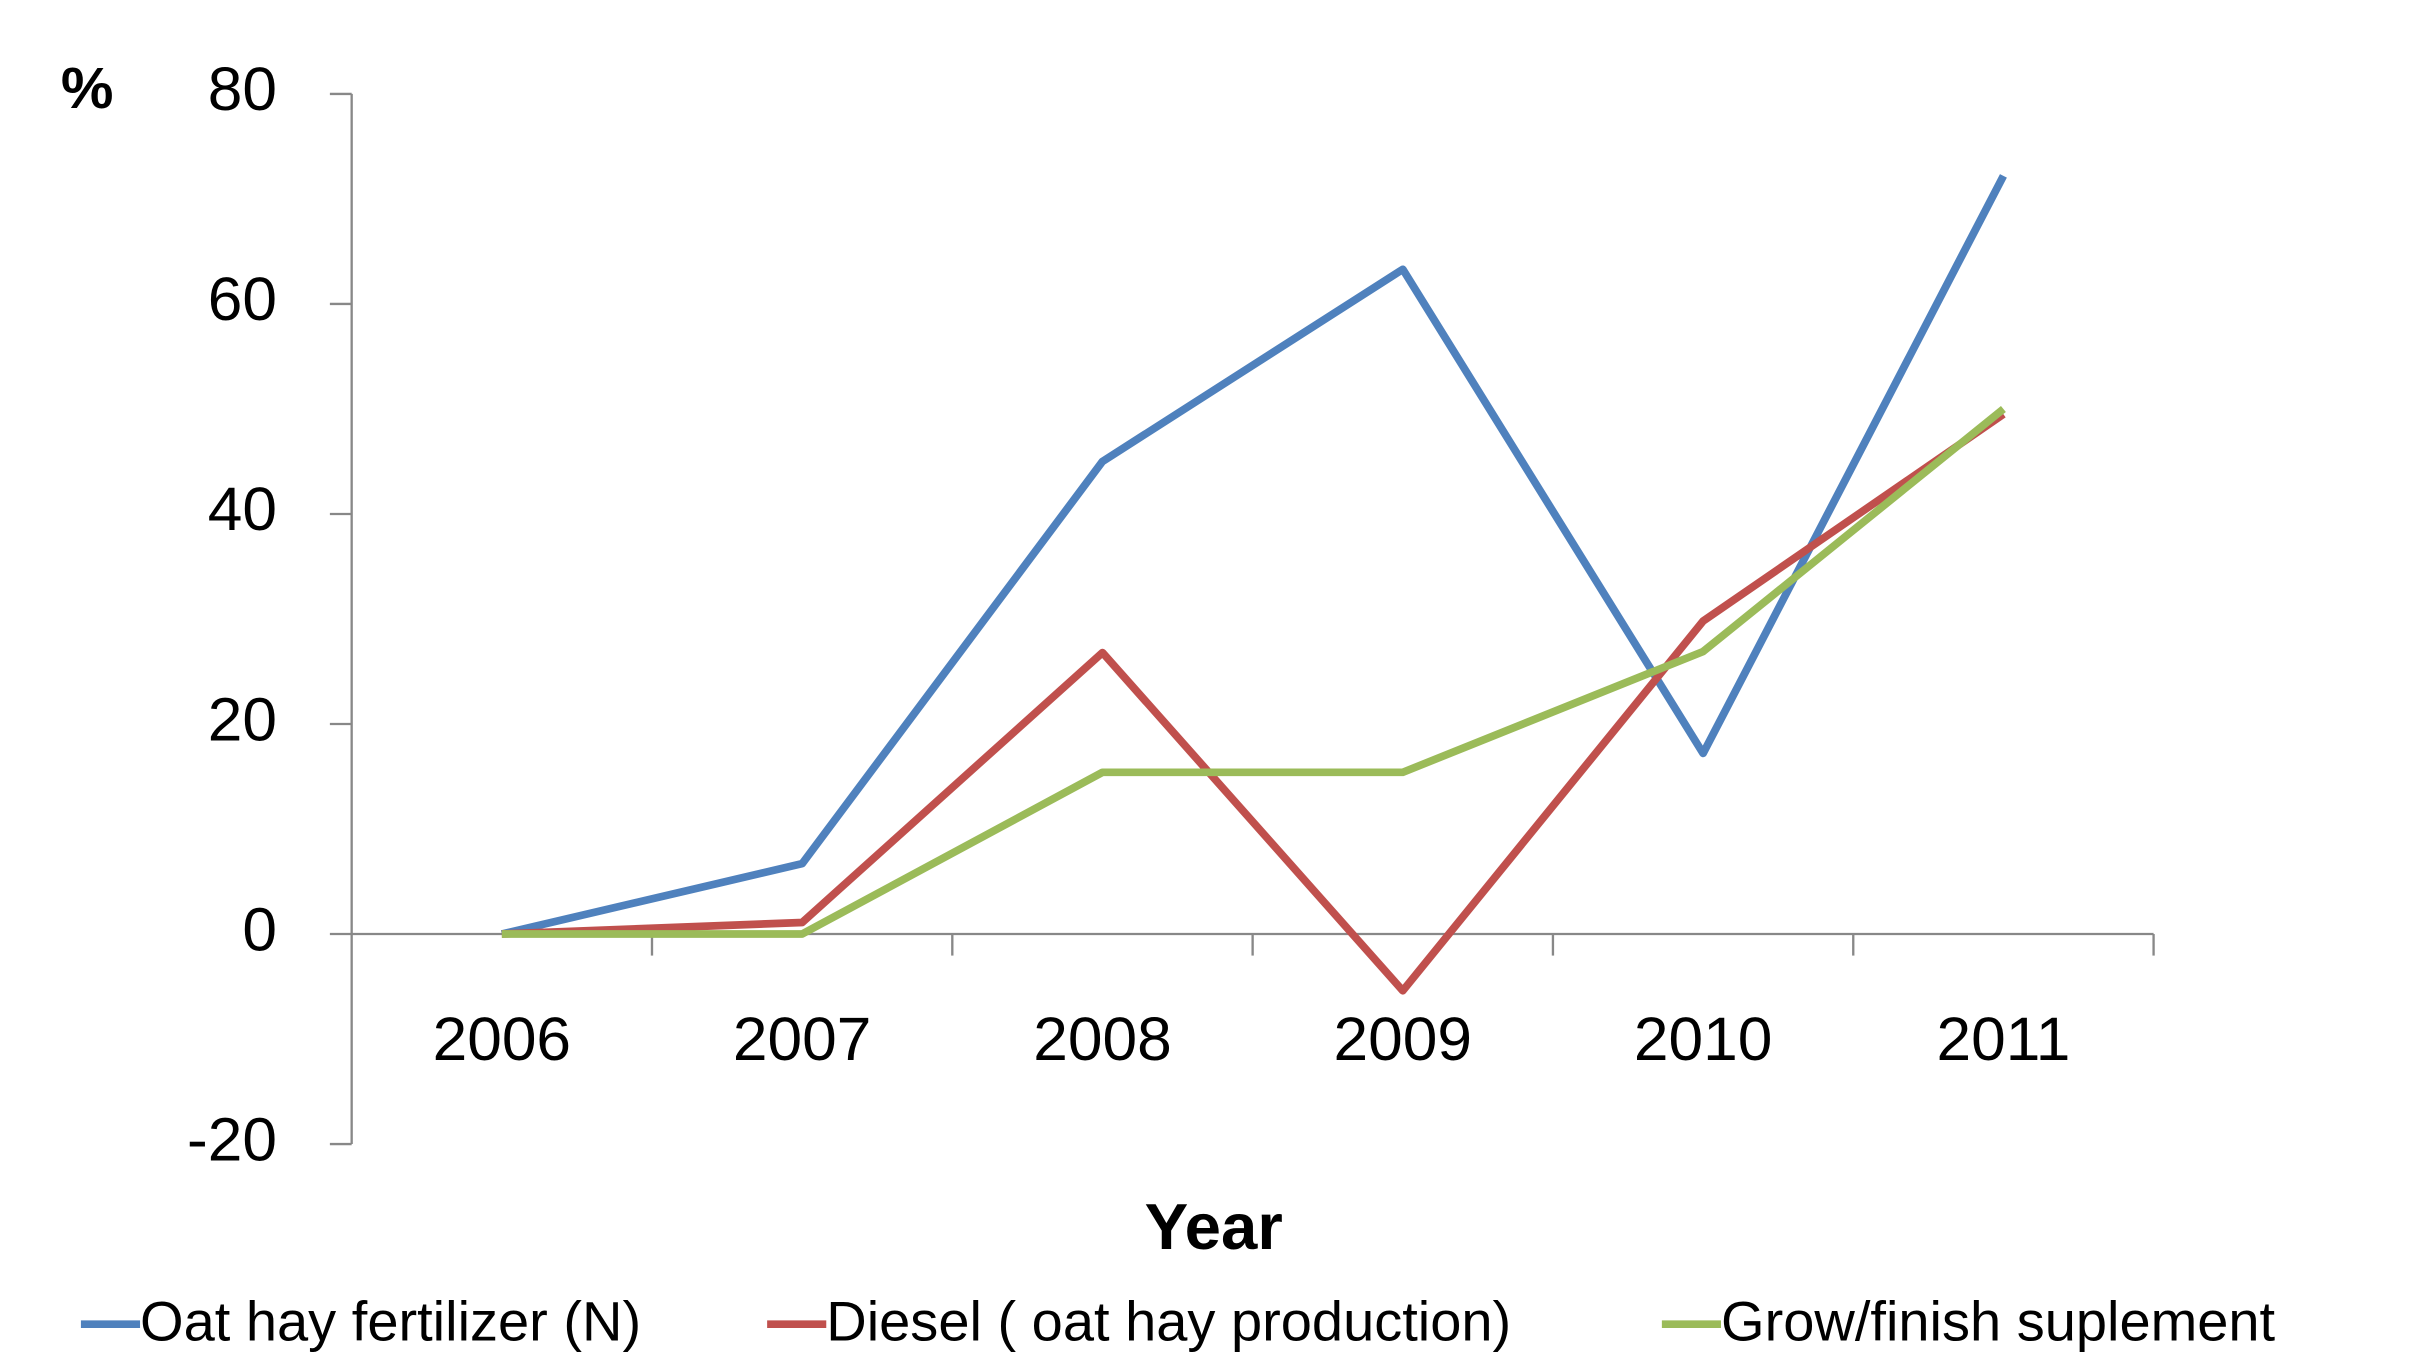 Image resolution: width=2415 pixels, height=1355 pixels. What do you see at coordinates (390, 1322) in the screenshot?
I see `legend-label: Oat hay fertilizer (N)` at bounding box center [390, 1322].